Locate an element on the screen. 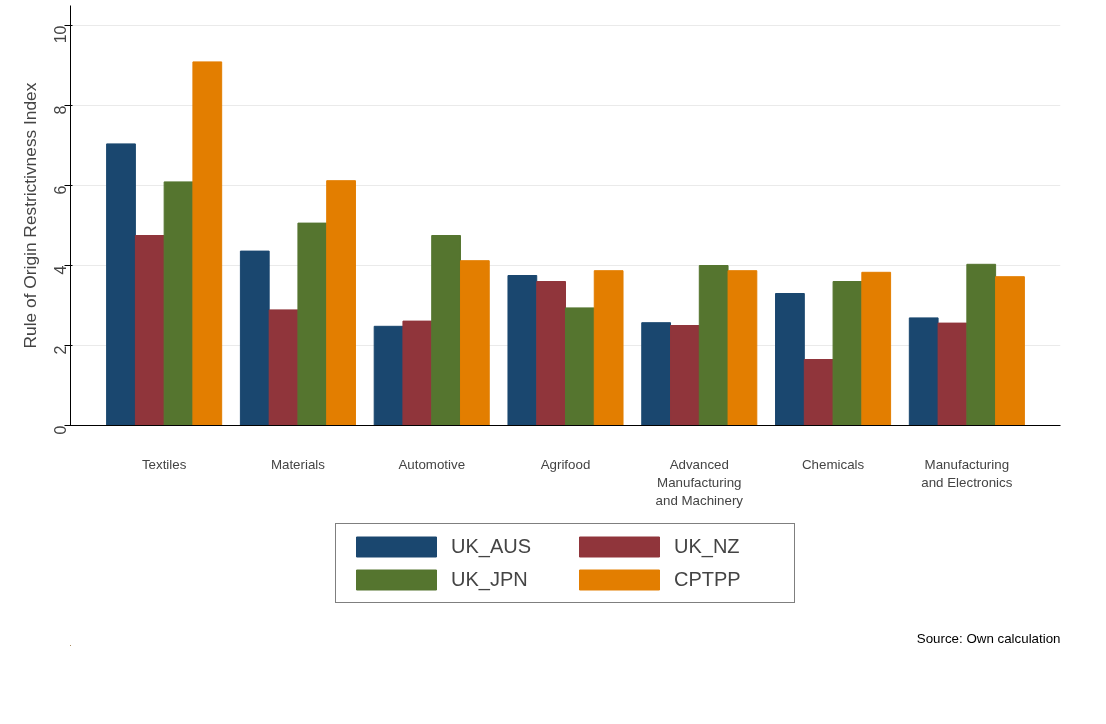 This screenshot has height=724, width=1106. y-tick-label: 8 is located at coordinates (60, 110).